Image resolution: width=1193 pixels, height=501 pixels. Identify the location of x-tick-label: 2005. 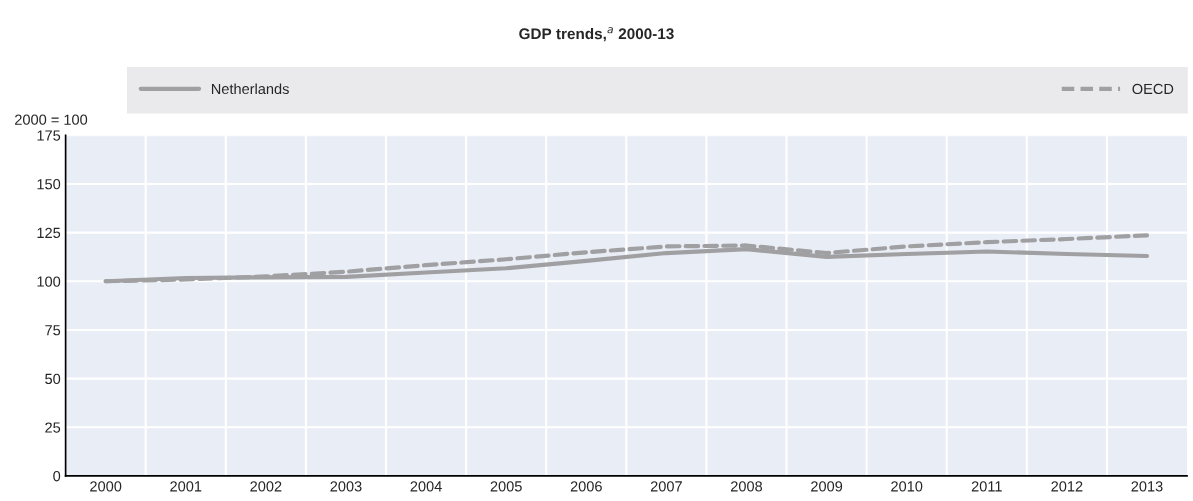
(506, 486).